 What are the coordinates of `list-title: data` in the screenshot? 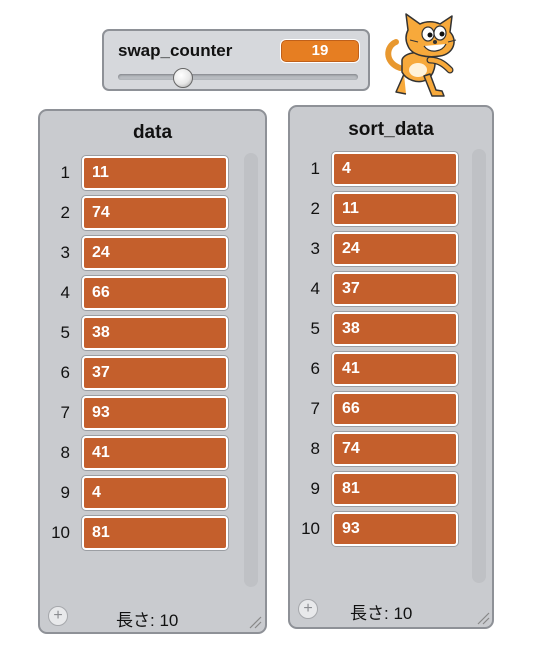 It's located at (152, 132).